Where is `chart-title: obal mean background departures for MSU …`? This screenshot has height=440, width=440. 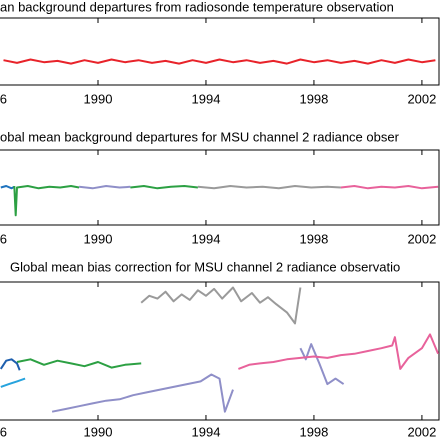 chart-title: obal mean background departures for MSU … is located at coordinates (200, 136).